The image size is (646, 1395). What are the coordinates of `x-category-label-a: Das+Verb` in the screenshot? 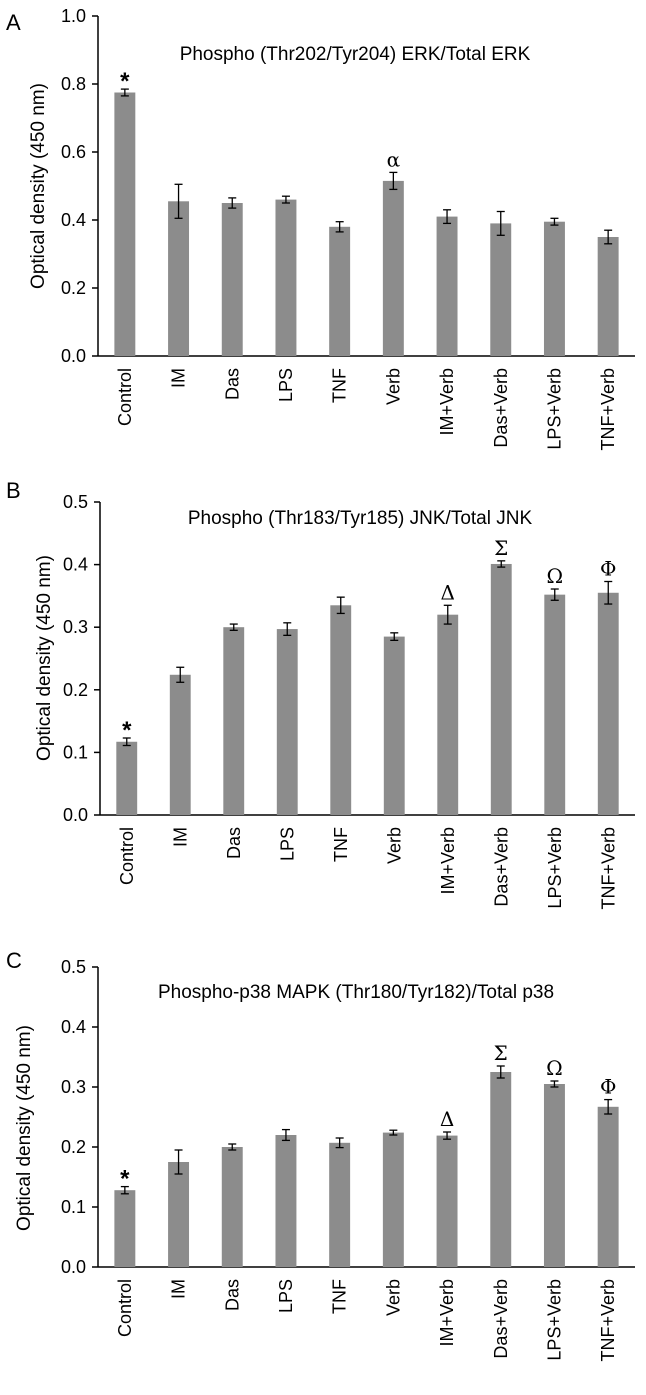 It's located at (501, 408).